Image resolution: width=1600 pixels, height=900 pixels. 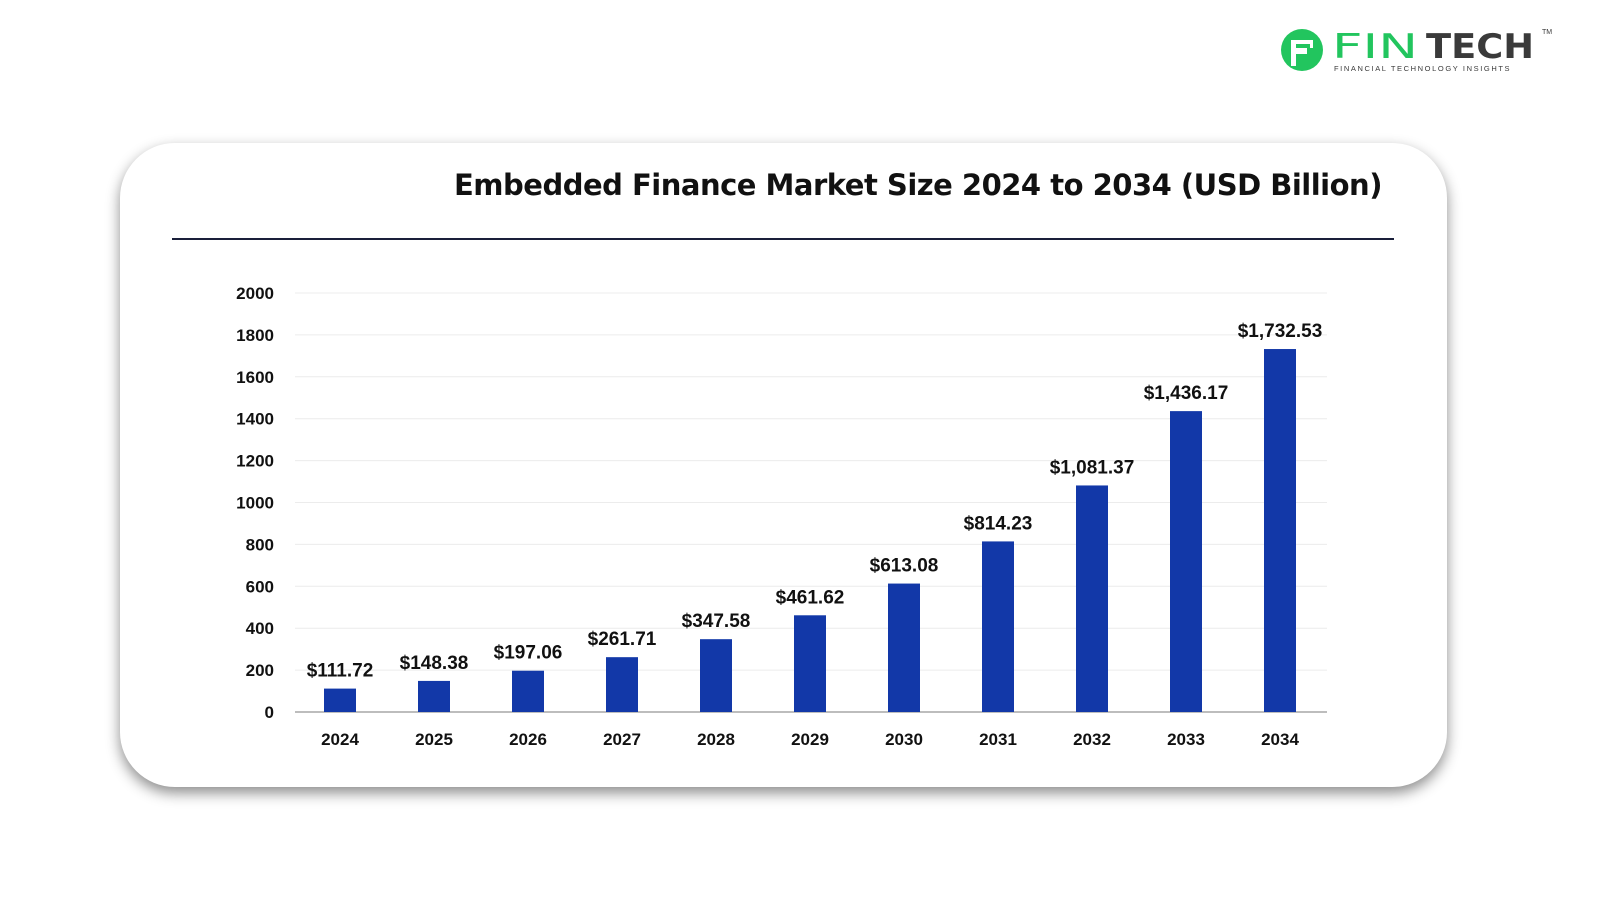 I want to click on data-label: $1,436.17, so click(x=1186, y=393).